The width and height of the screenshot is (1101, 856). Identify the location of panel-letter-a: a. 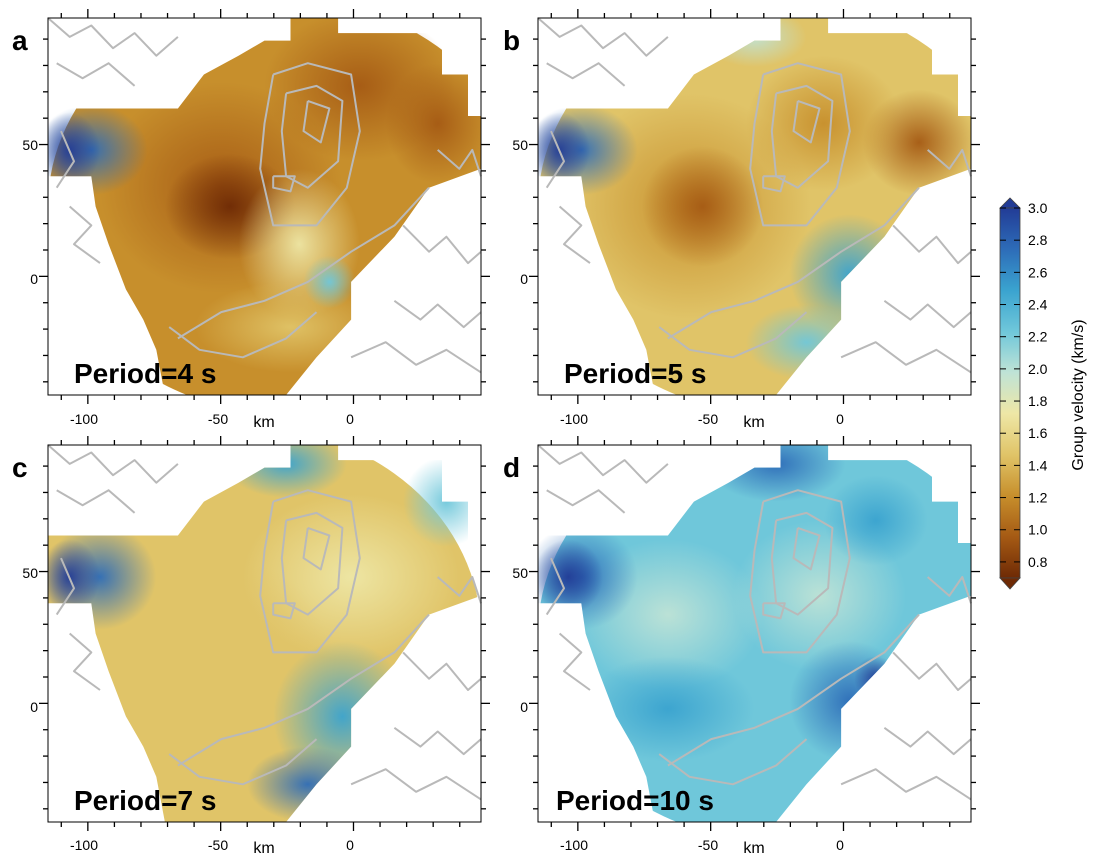
(20, 40).